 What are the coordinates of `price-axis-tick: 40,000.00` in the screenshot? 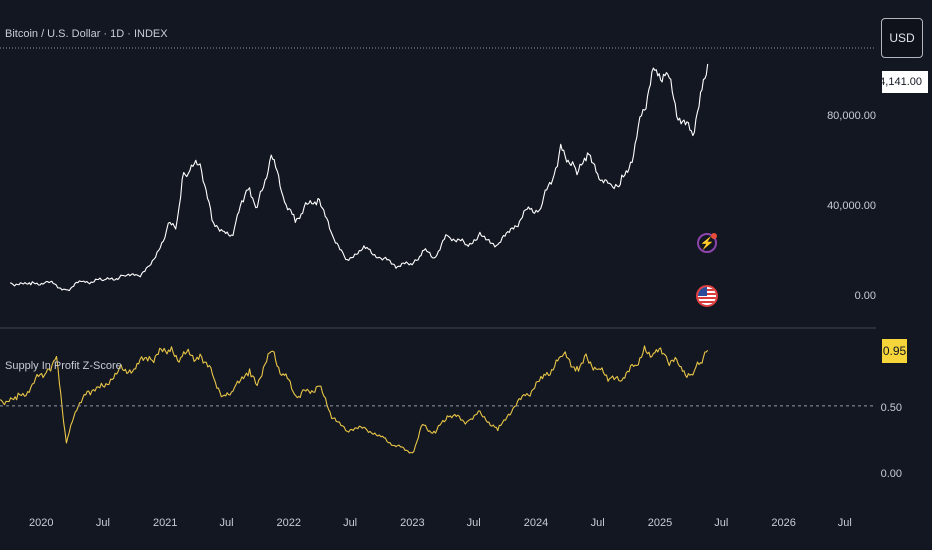 It's located at (851, 206).